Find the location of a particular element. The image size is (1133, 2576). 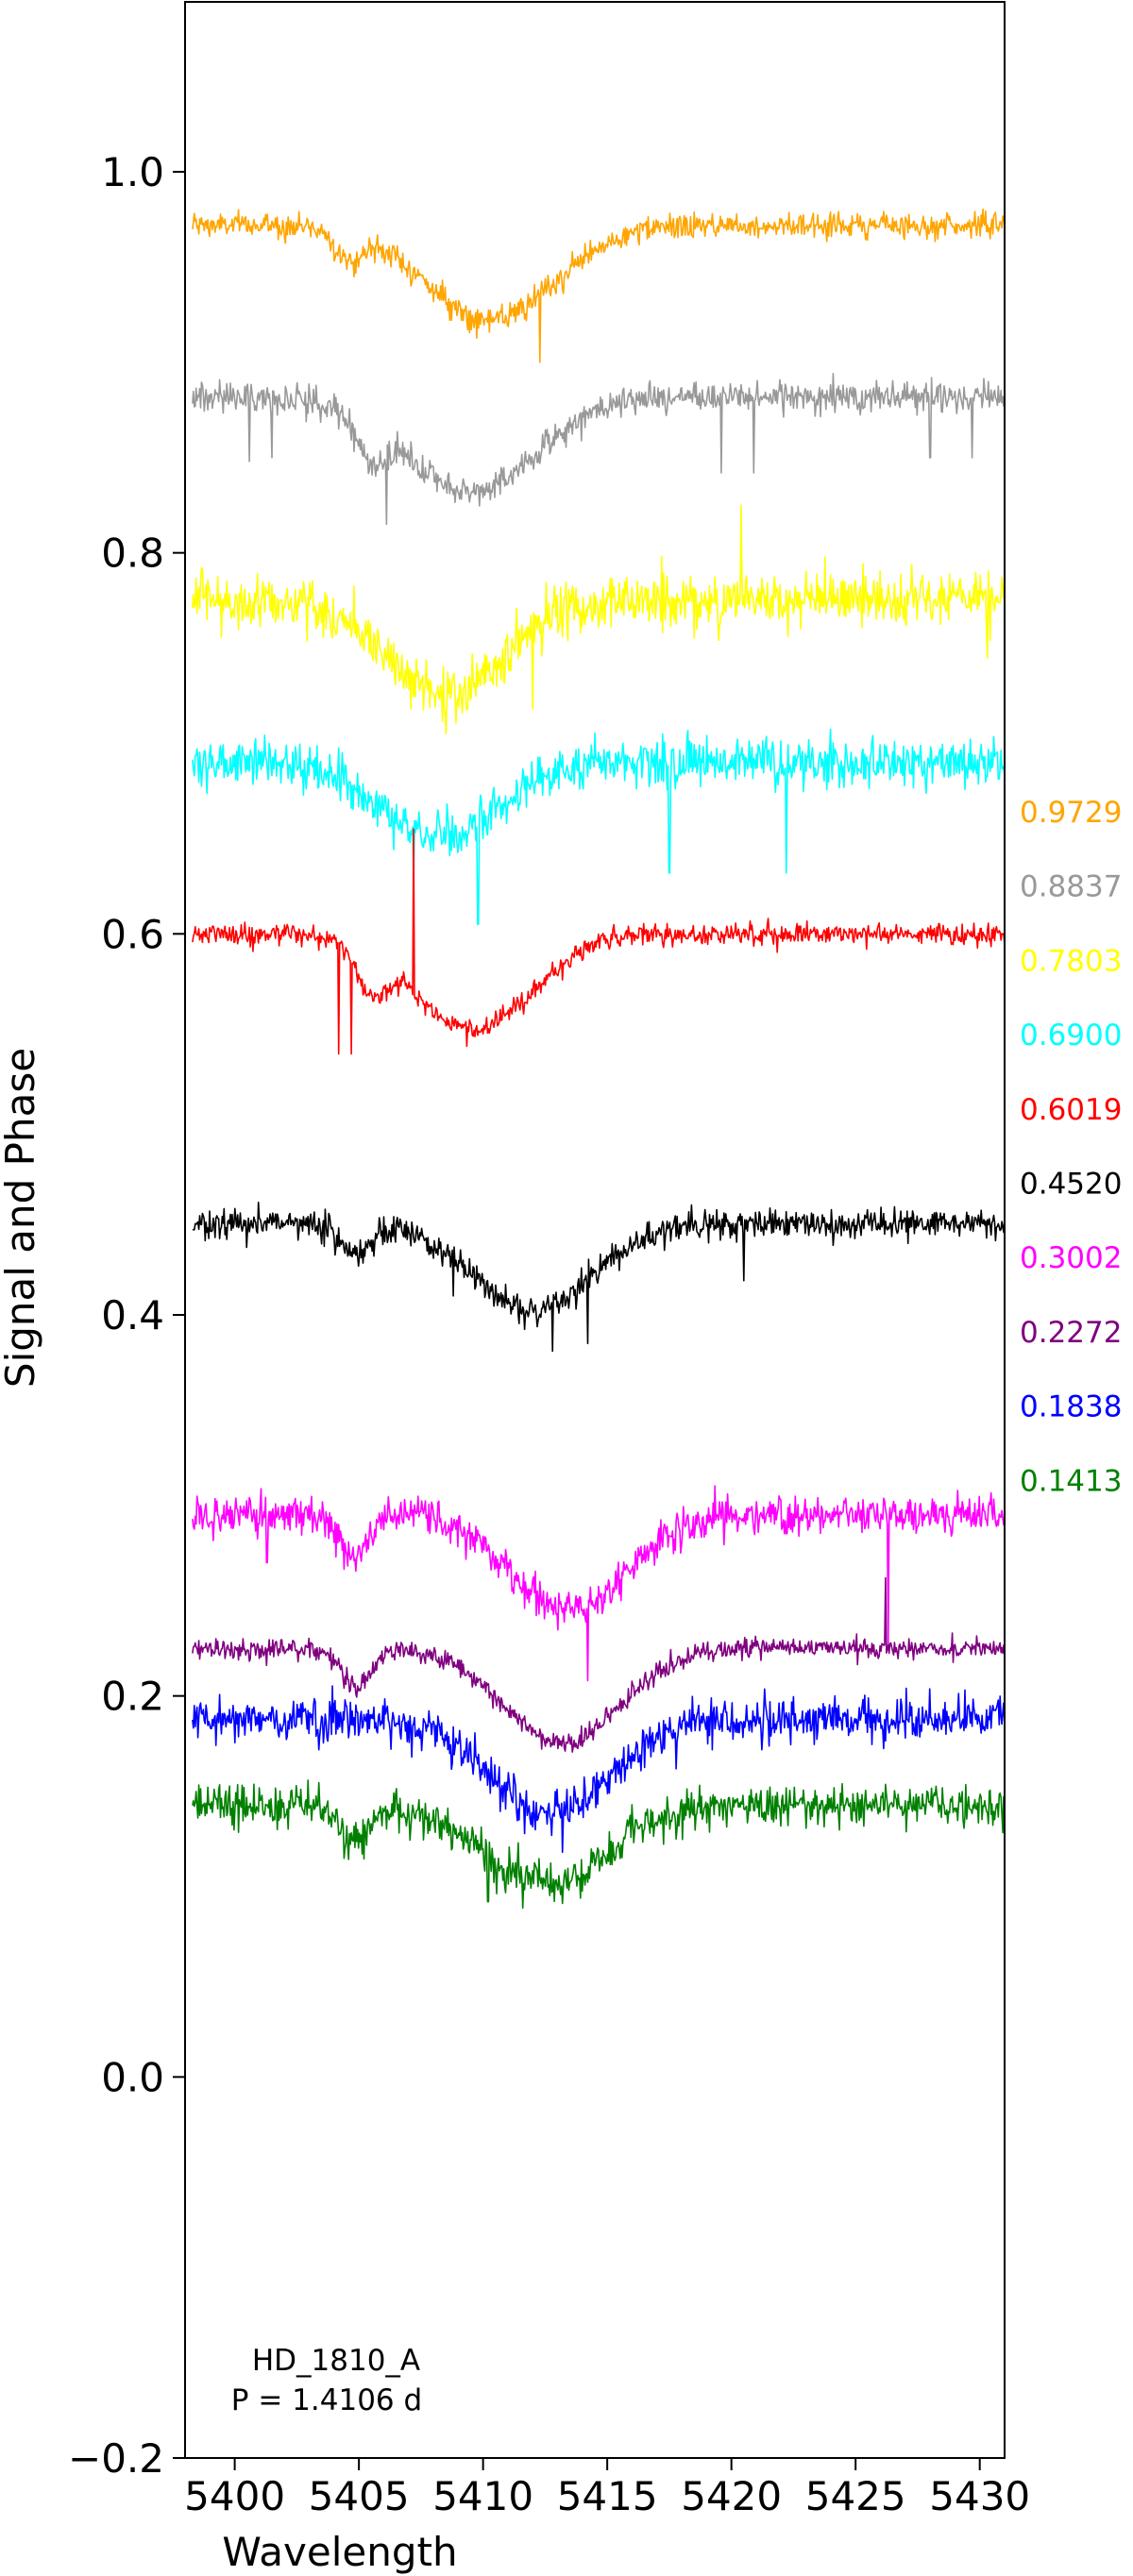

spectrum-line-0.2272 is located at coordinates (599, 1665).